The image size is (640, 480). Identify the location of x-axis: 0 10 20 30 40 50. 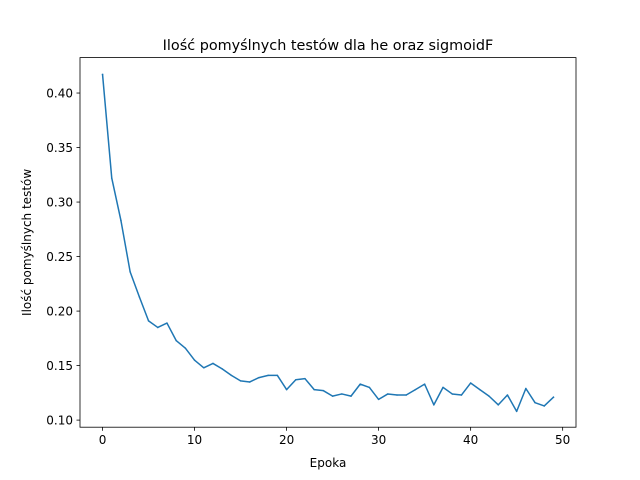
(334, 437).